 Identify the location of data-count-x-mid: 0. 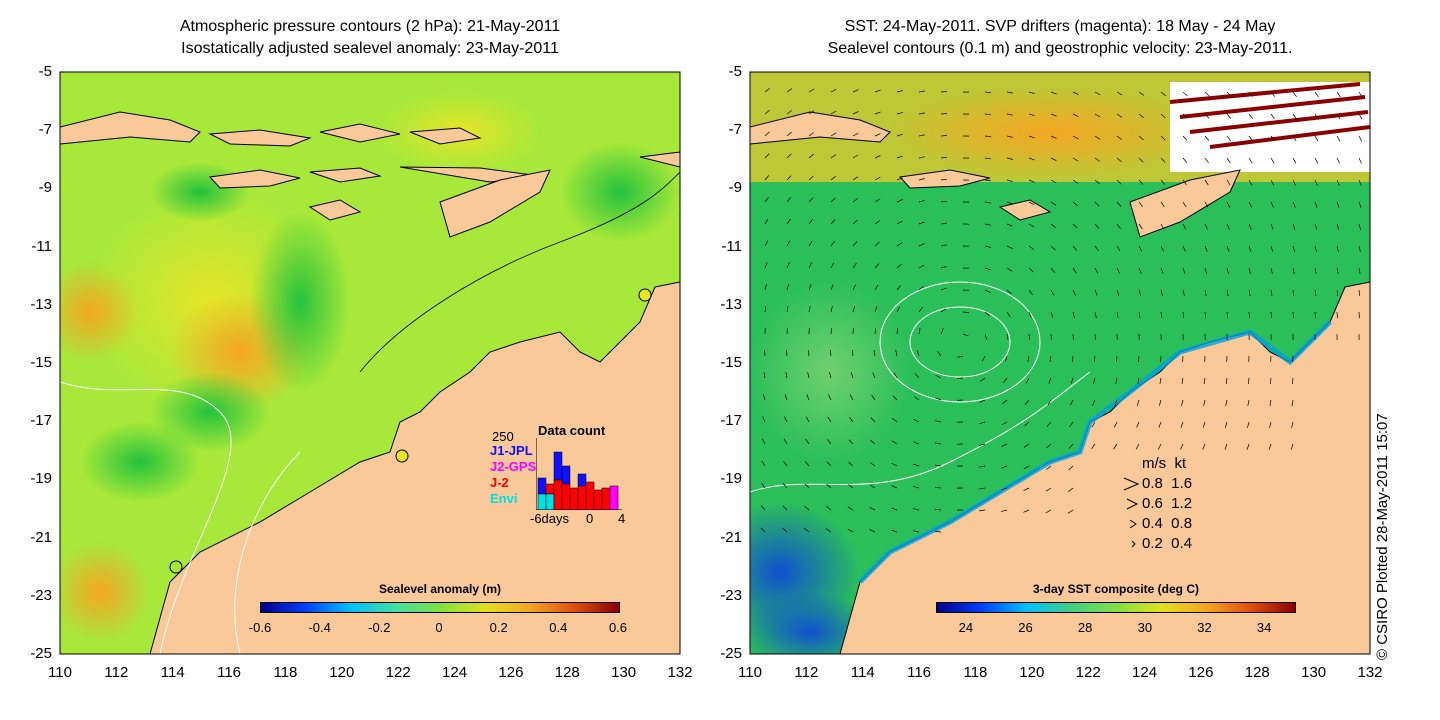
(590, 518).